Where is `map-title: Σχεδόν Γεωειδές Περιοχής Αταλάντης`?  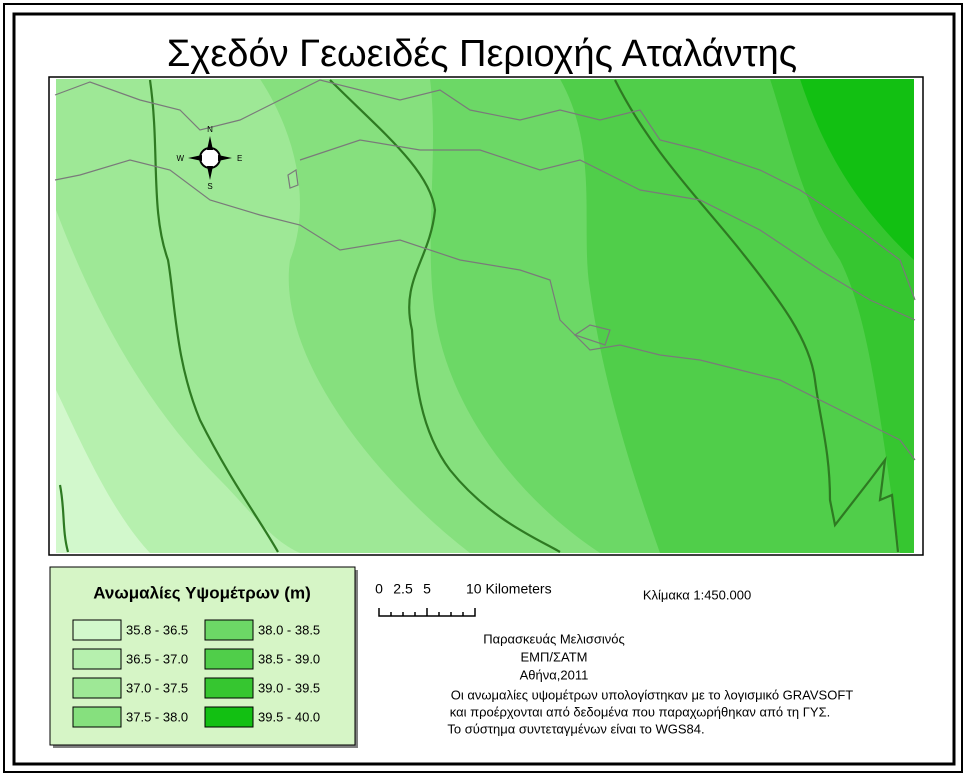 map-title: Σχεδόν Γεωειδές Περιοχής Αταλάντης is located at coordinates (482, 54).